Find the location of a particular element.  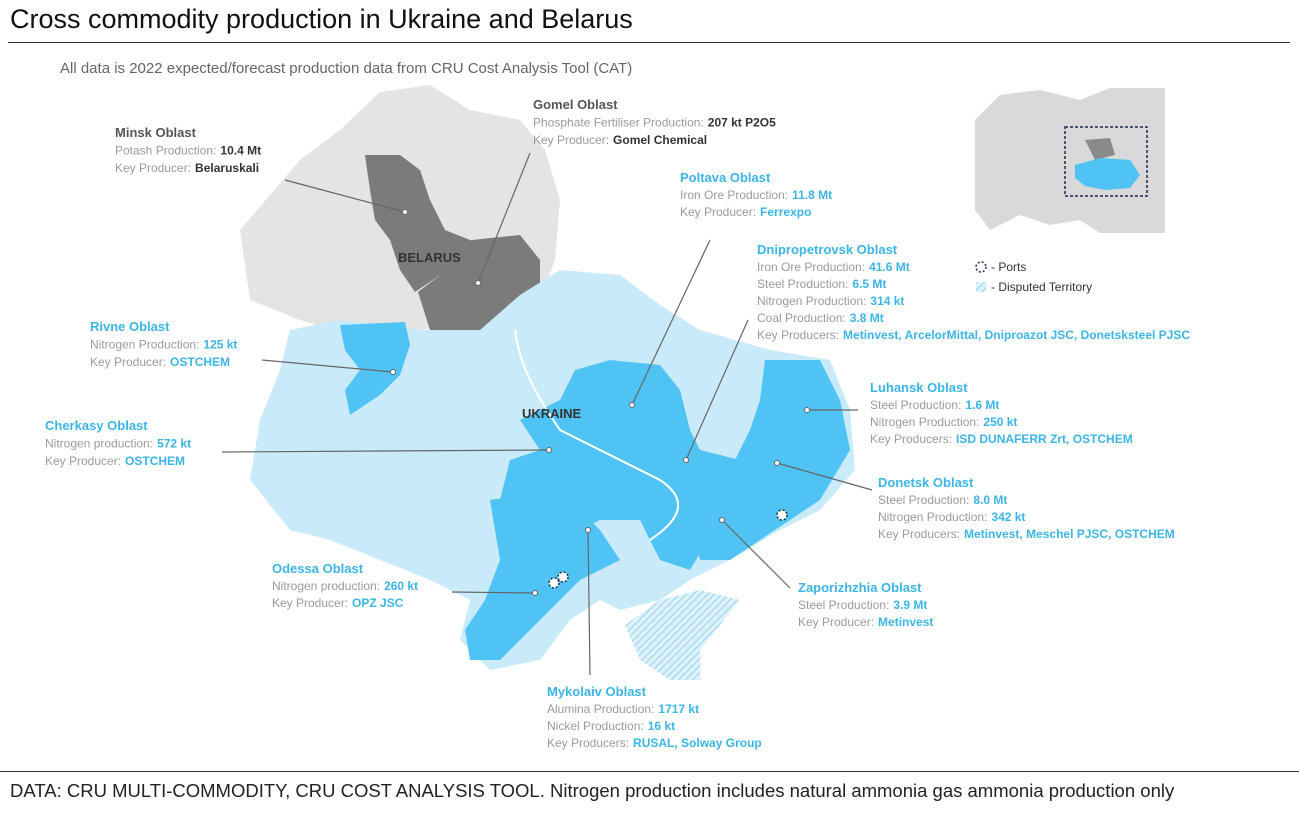

title-rule is located at coordinates (649, 42).